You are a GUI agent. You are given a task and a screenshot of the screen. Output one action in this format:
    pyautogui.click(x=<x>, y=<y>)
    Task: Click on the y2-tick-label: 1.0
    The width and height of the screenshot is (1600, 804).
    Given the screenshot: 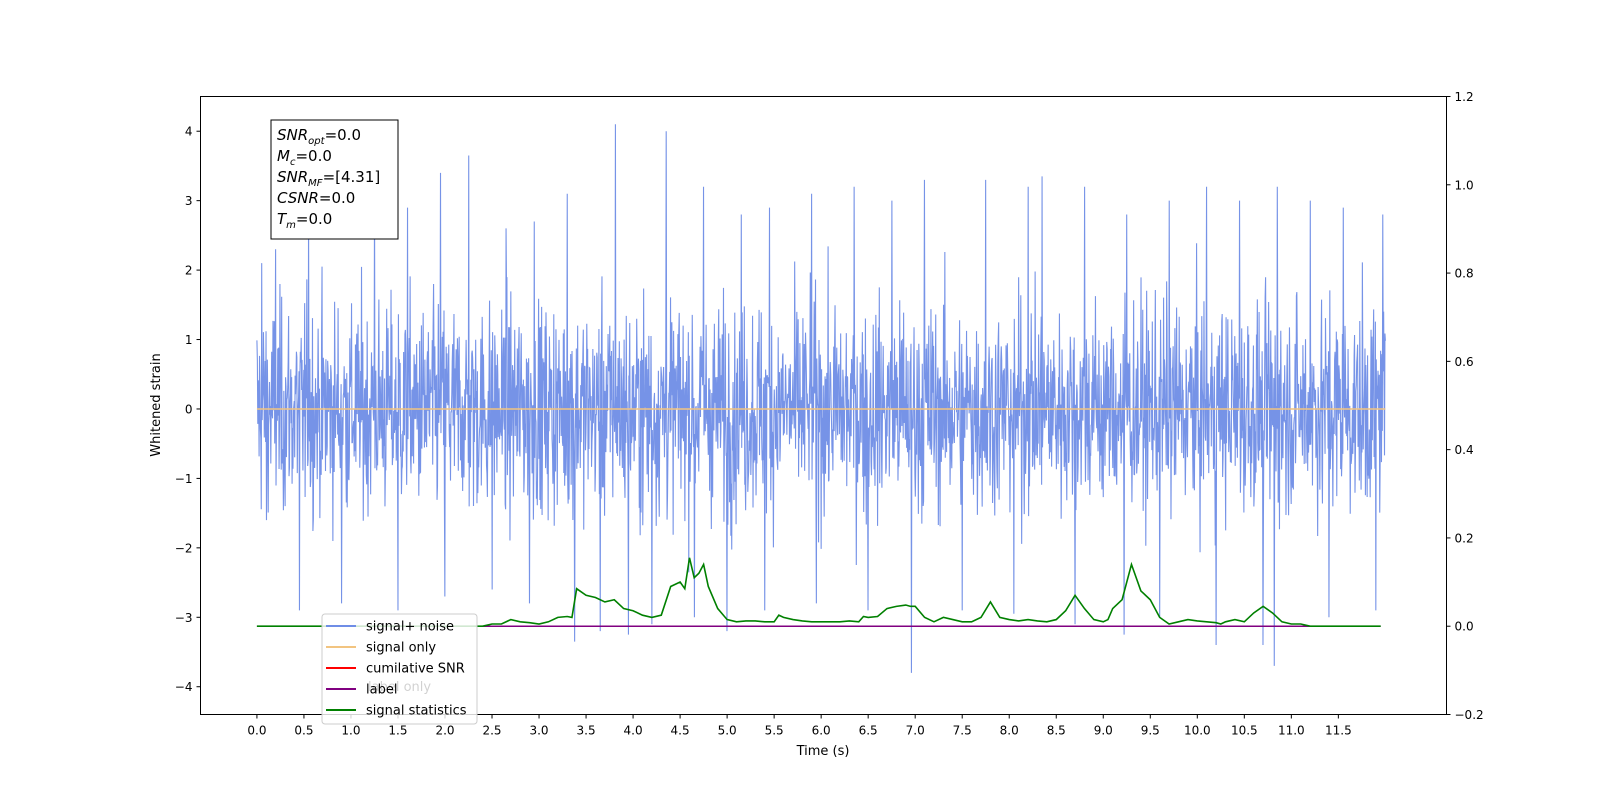 What is the action you would take?
    pyautogui.click(x=1464, y=185)
    